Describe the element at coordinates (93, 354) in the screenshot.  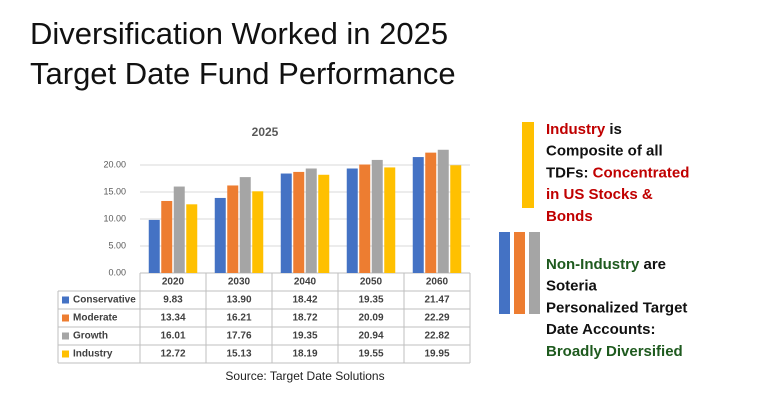
I see `legend-label: Industry` at that location.